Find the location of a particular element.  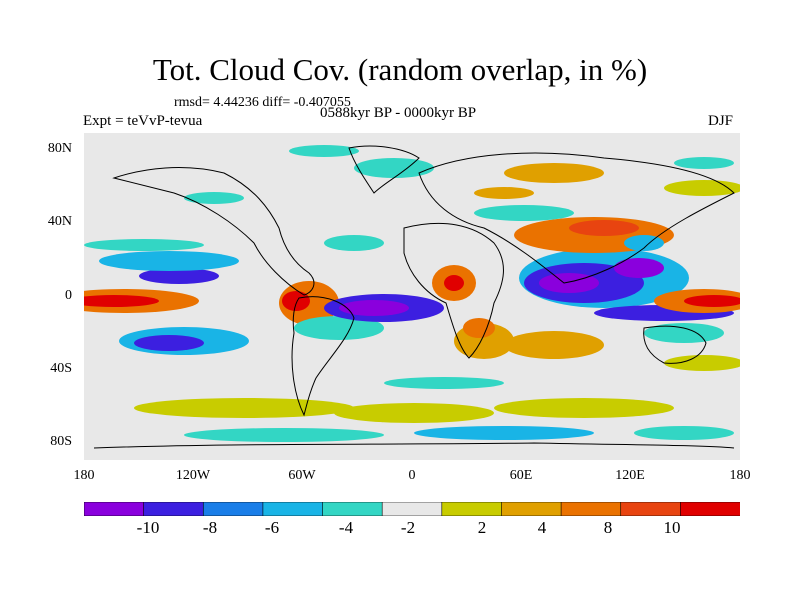

colorbar-label: -4 is located at coordinates (346, 527).